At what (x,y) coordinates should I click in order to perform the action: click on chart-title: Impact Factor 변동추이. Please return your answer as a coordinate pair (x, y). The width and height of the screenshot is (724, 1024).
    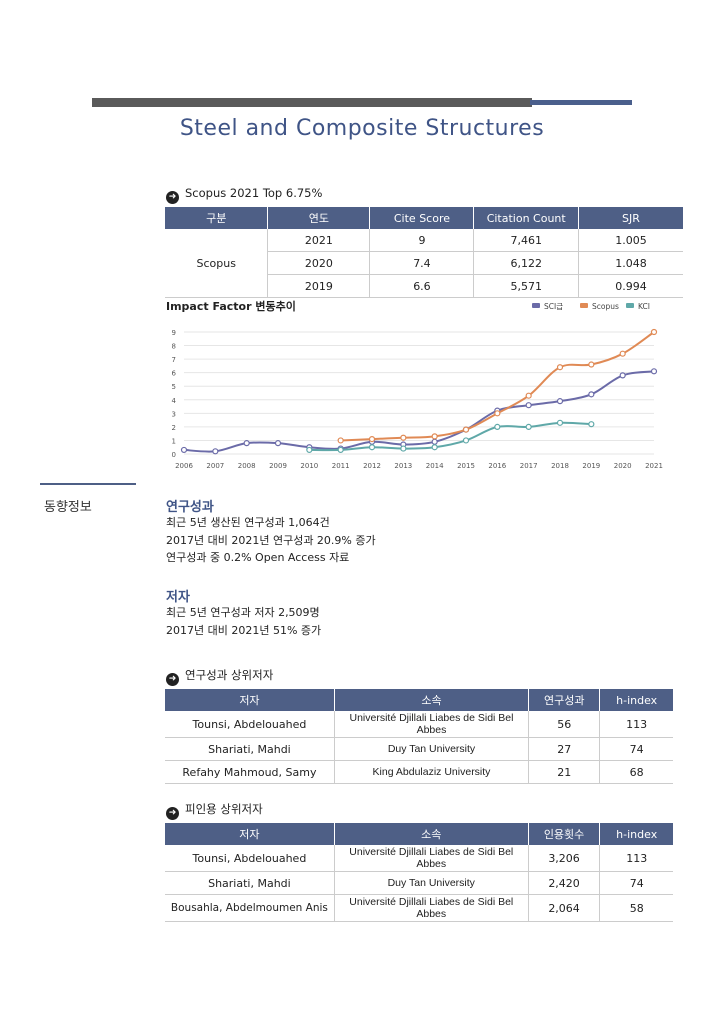
    Looking at the image, I should click on (231, 306).